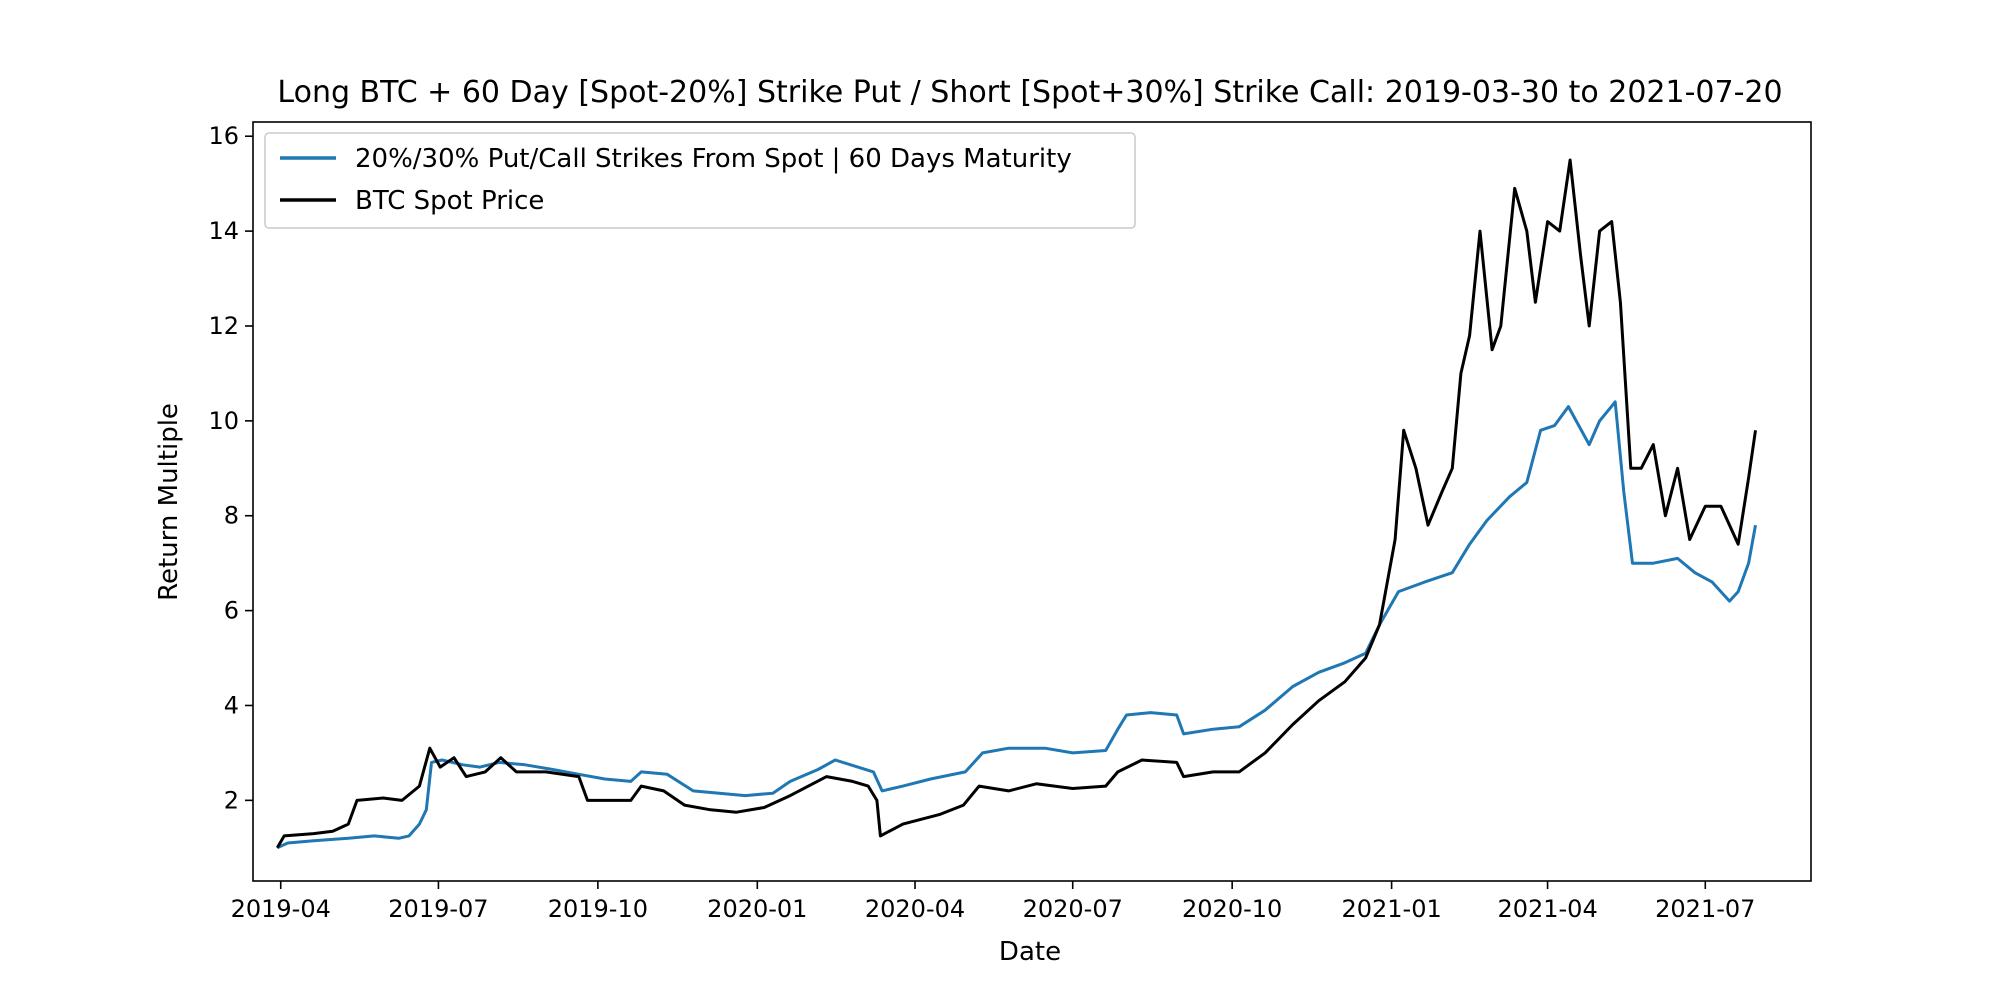 Image resolution: width=2000 pixels, height=1000 pixels. Describe the element at coordinates (438, 909) in the screenshot. I see `x-tick-label: 2019-07` at that location.